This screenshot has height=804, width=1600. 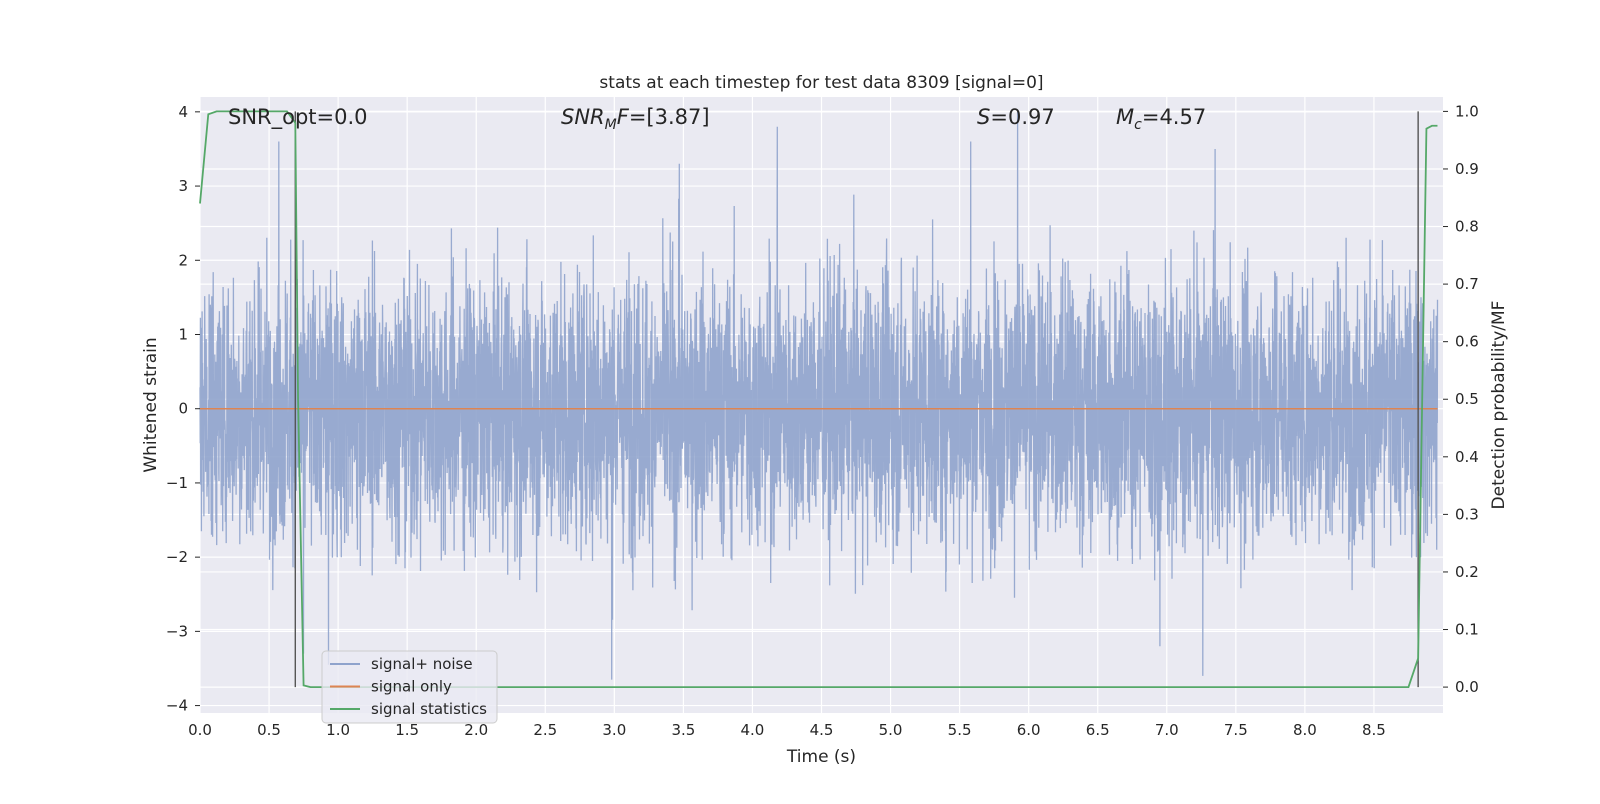 I want to click on y2-tick-label: 0.5, so click(x=1467, y=399).